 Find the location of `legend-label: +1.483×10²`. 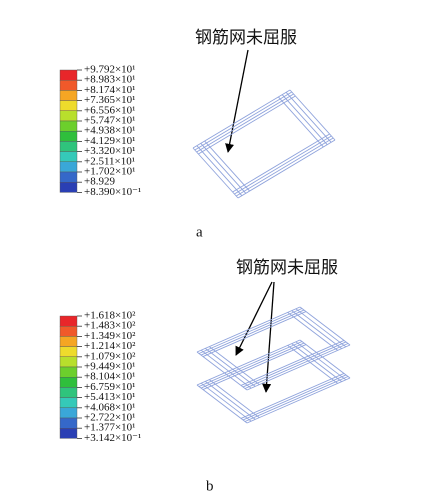

legend-label: +1.483×10² is located at coordinates (110, 326).